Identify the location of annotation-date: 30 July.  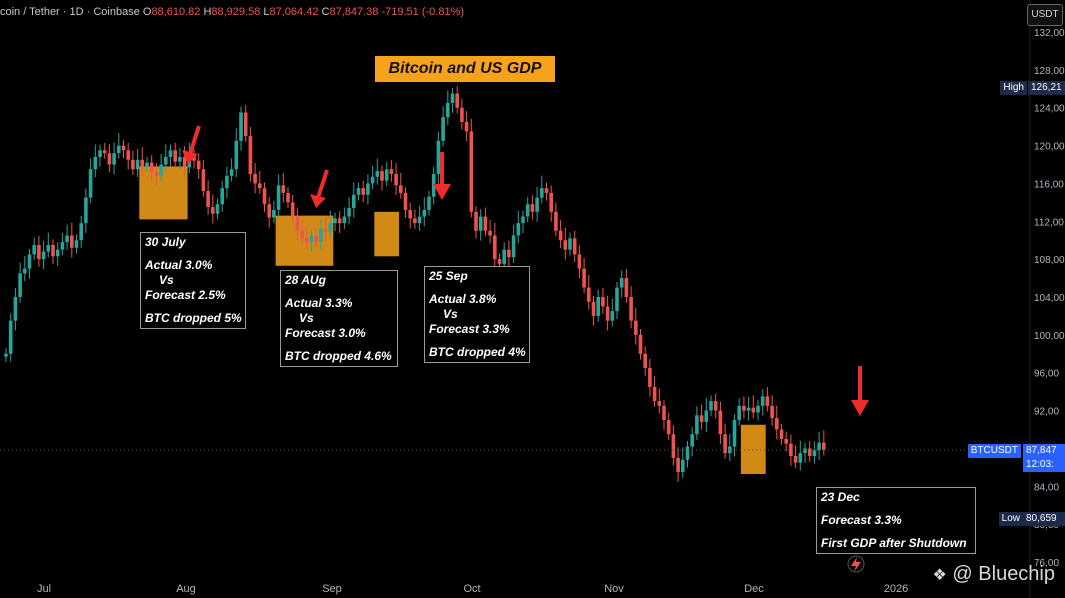
(165, 242).